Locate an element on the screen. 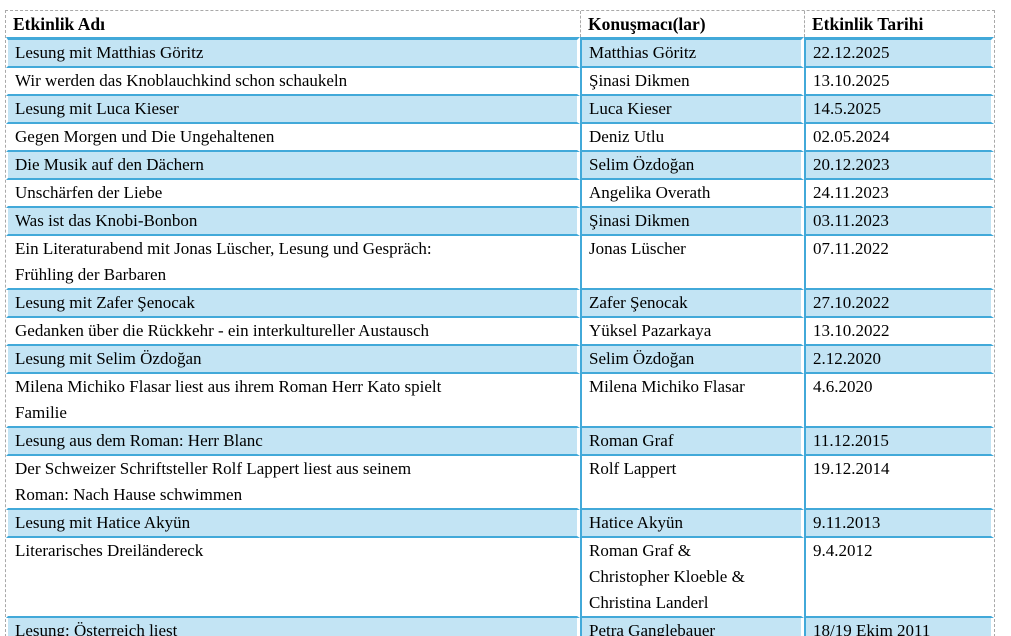 The width and height of the screenshot is (1011, 636). event-name-cell: Die Musik auf den Dächern is located at coordinates (293, 166).